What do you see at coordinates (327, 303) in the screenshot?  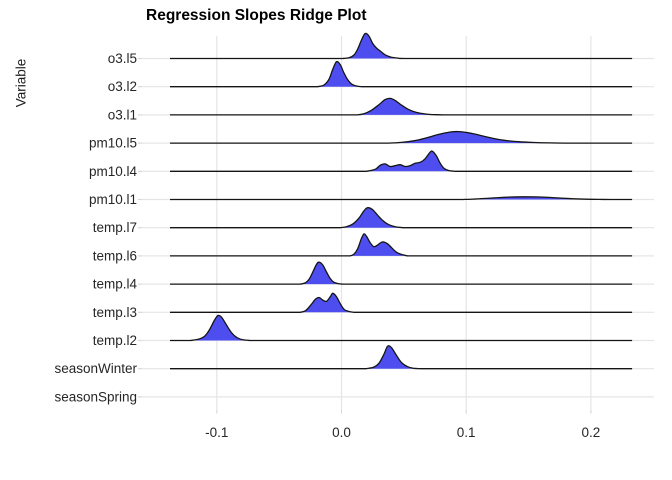 I see `density-fill-temp.l3` at bounding box center [327, 303].